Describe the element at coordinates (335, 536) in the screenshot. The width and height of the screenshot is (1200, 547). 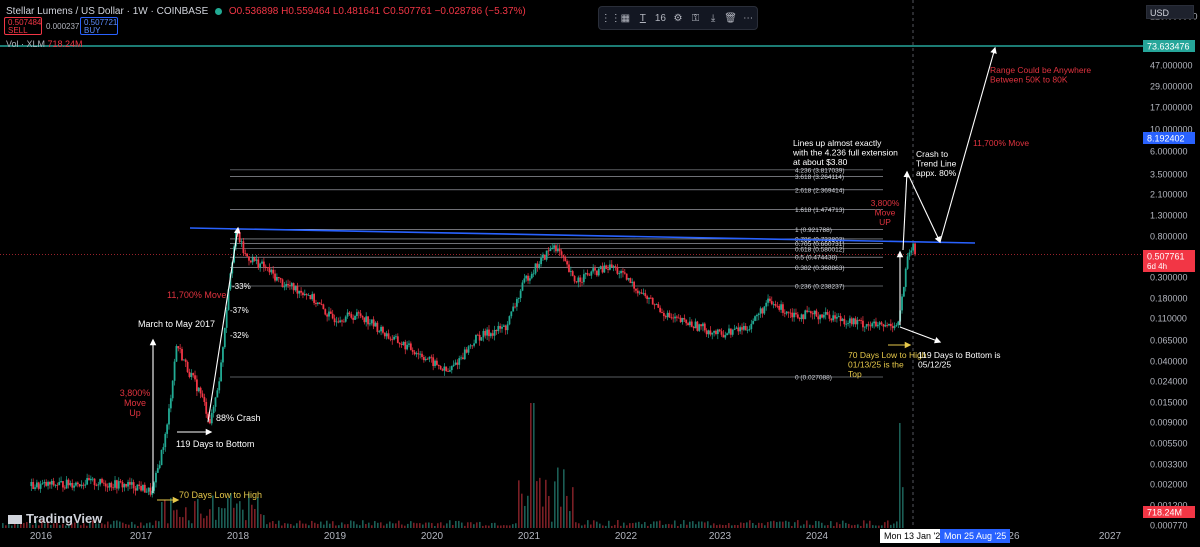
I see `x-tick-label: 2019` at that location.